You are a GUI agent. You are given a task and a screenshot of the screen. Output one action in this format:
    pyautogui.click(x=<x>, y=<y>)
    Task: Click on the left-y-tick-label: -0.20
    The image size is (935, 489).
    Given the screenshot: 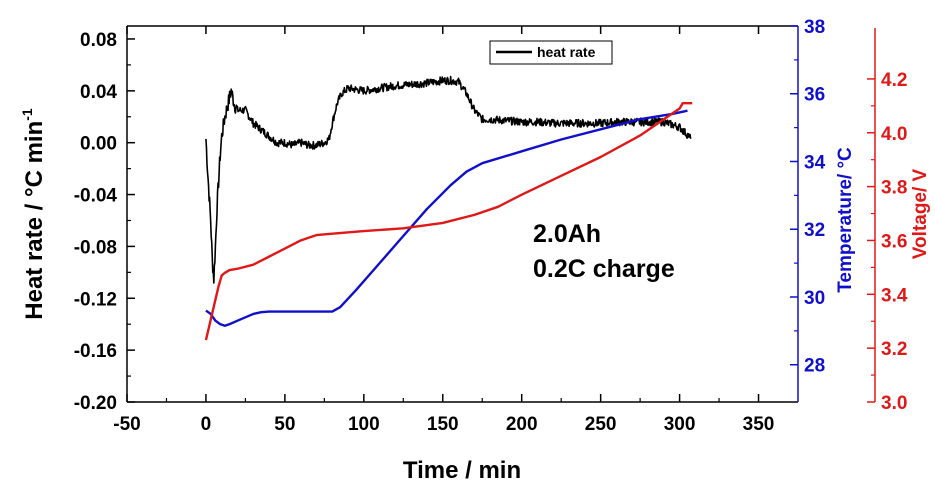 What is the action you would take?
    pyautogui.click(x=95, y=403)
    